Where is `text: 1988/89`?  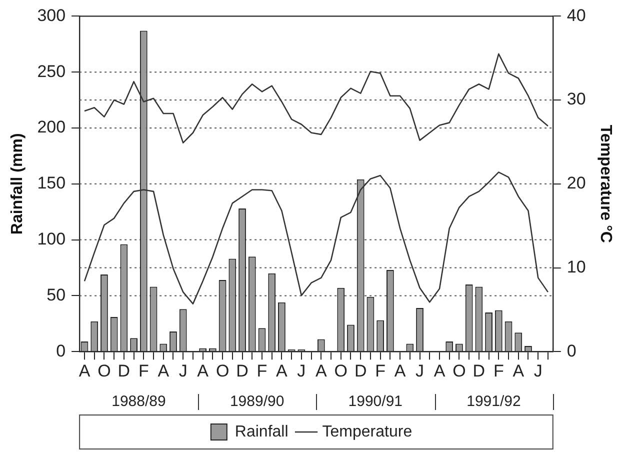
text: 1988/89 is located at coordinates (139, 401).